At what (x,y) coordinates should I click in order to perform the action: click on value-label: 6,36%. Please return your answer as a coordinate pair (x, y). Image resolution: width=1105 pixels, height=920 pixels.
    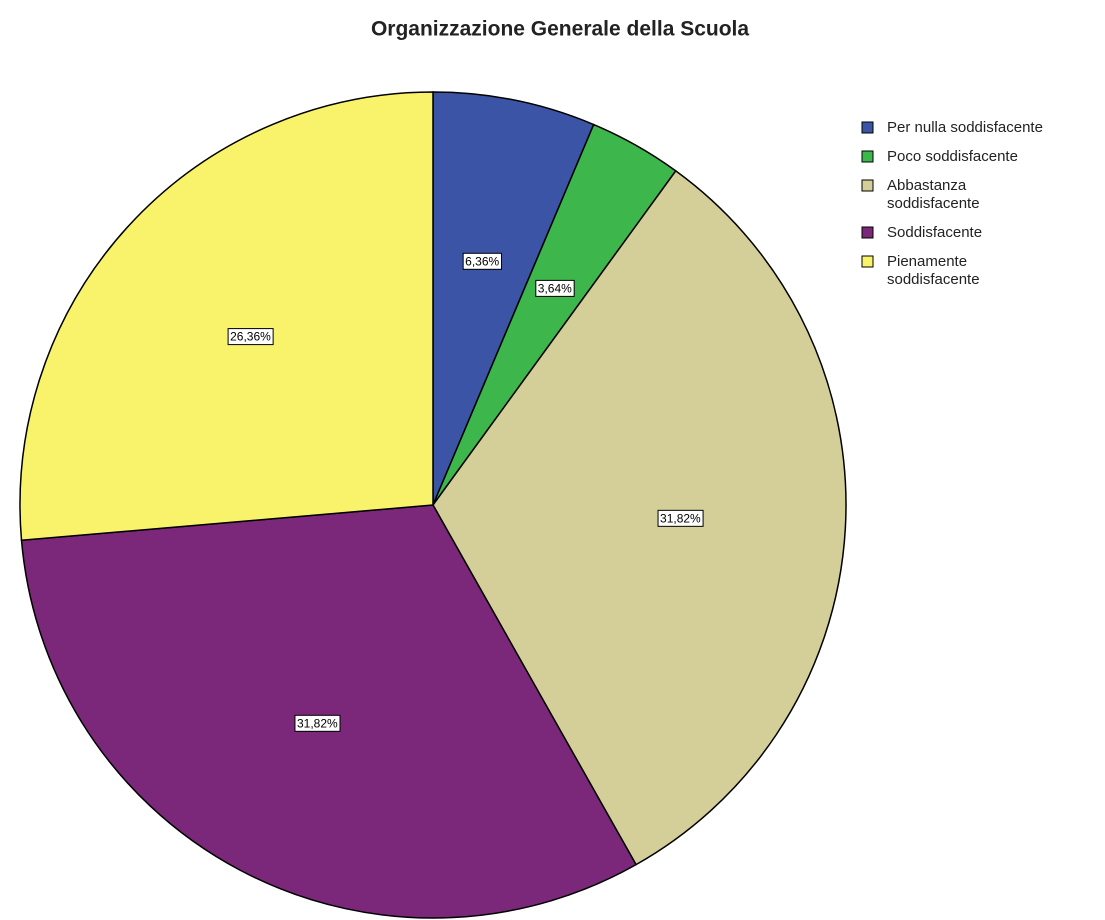
    Looking at the image, I should click on (482, 261).